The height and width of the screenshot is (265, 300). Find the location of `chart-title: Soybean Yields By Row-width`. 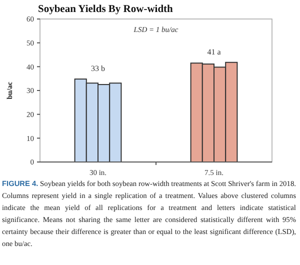

chart-title: Soybean Yields By Row-width is located at coordinates (106, 9).